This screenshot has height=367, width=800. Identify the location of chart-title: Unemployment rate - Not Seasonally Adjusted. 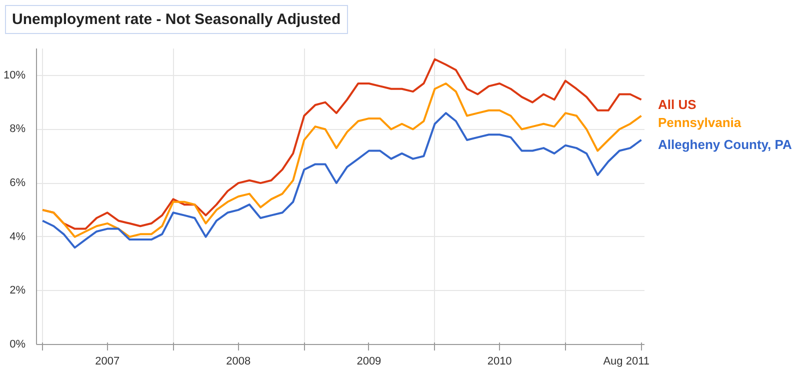
(176, 19).